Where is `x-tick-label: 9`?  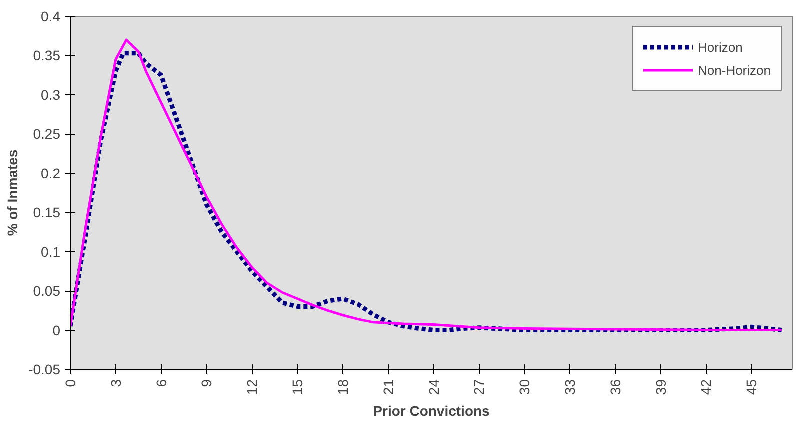
x-tick-label: 9 is located at coordinates (206, 383).